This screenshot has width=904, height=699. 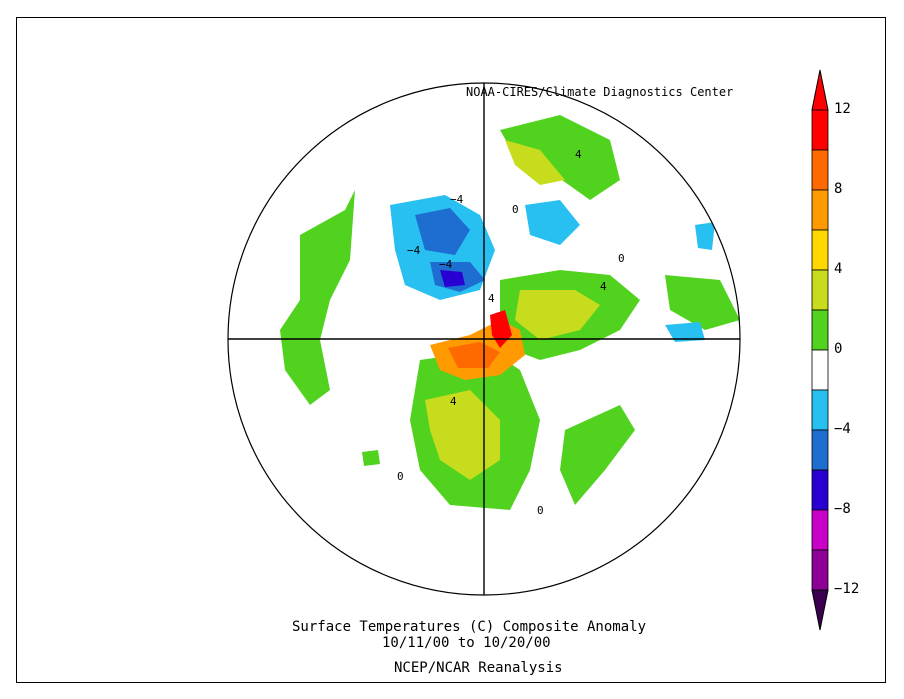 What do you see at coordinates (462, 435) in the screenshot?
I see `anomaly-canada-yg` at bounding box center [462, 435].